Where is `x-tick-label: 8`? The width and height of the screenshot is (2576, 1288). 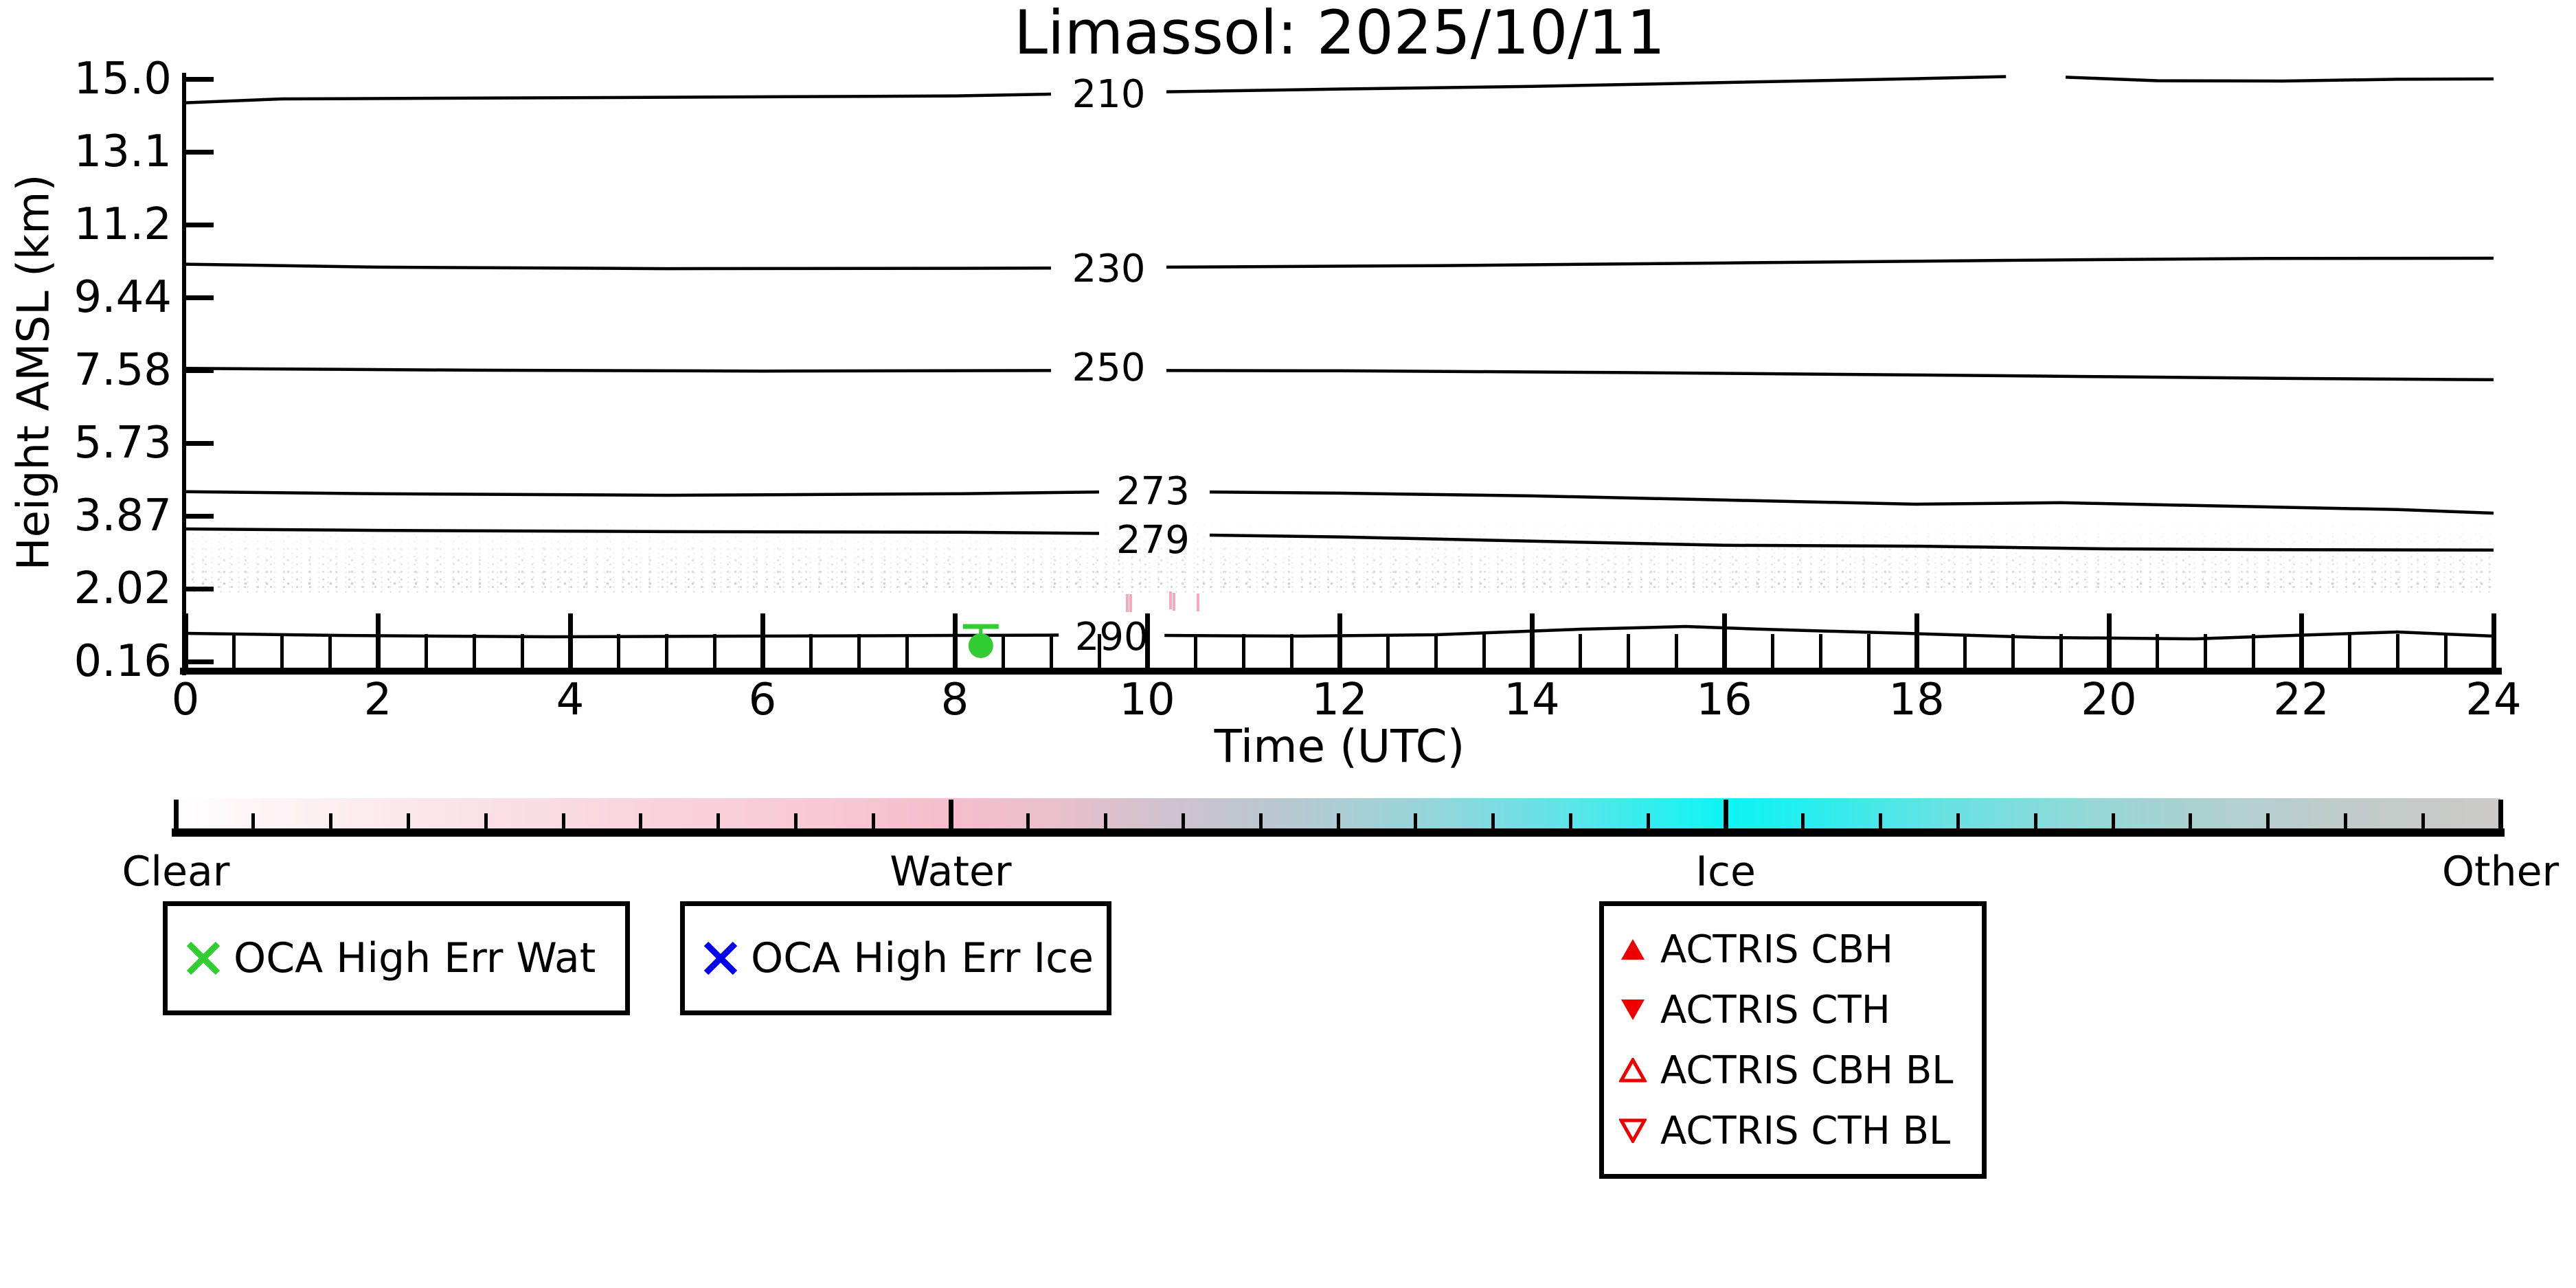 x-tick-label: 8 is located at coordinates (954, 700).